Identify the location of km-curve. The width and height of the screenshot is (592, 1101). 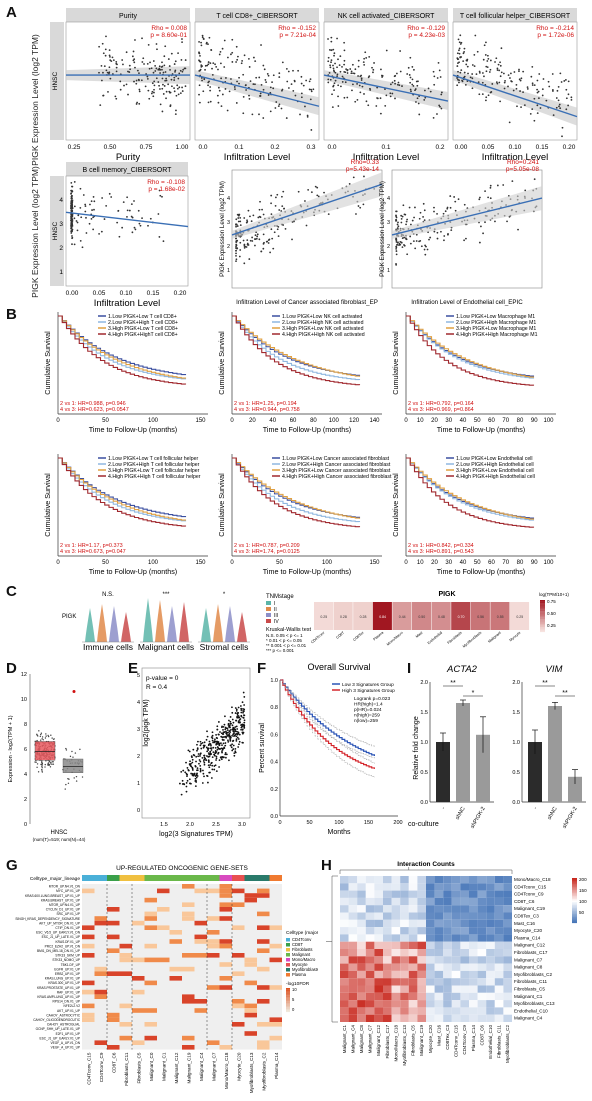
(470, 350).